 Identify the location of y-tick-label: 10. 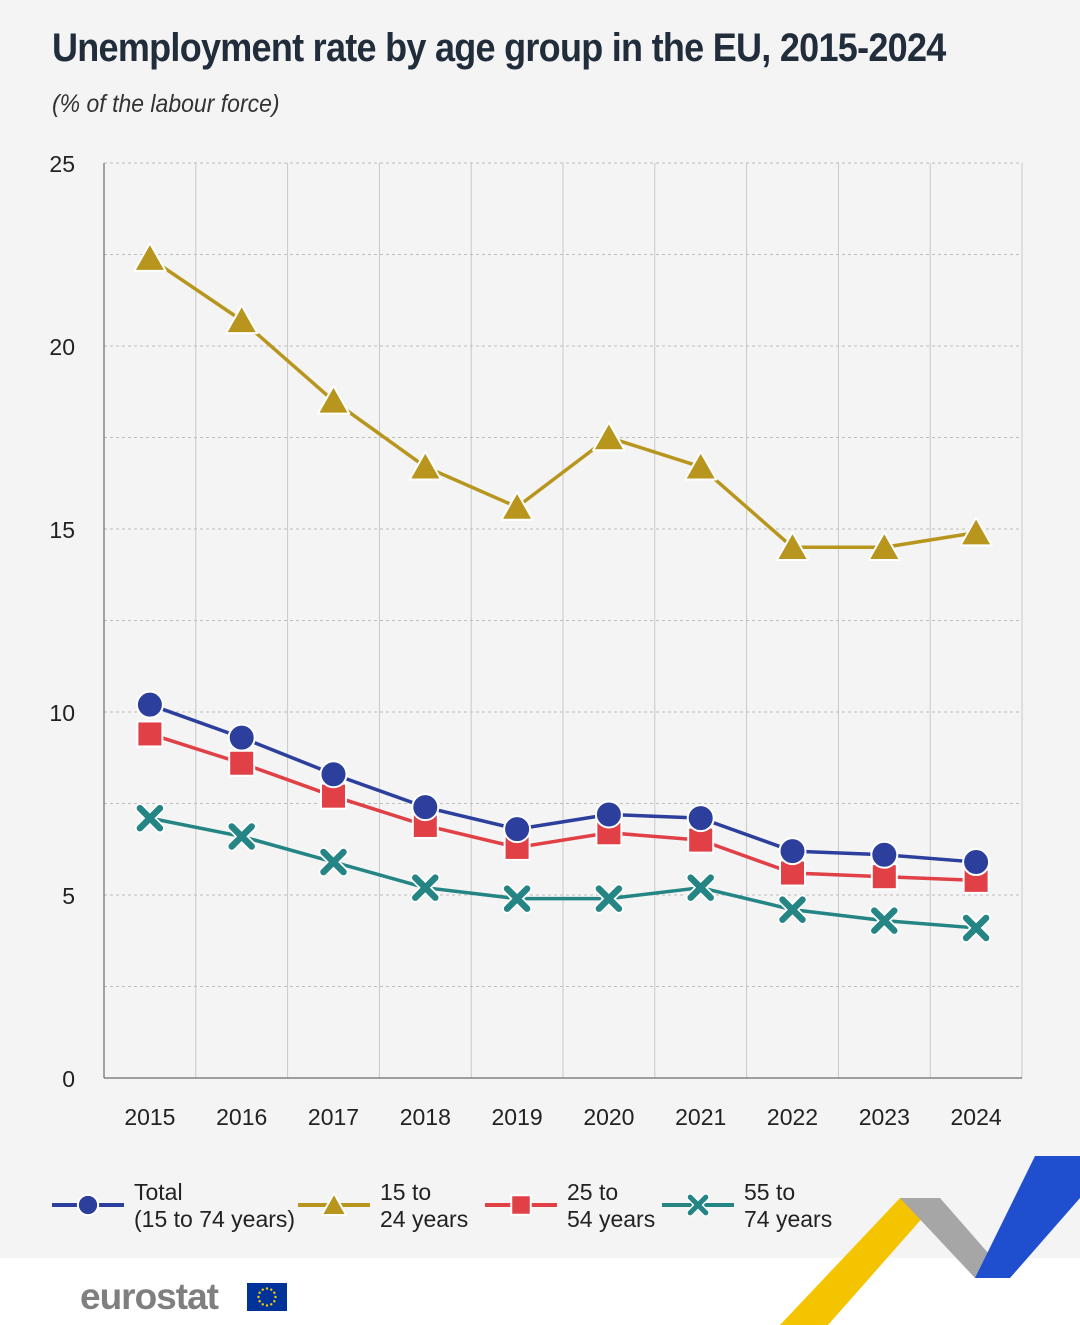
(62, 713).